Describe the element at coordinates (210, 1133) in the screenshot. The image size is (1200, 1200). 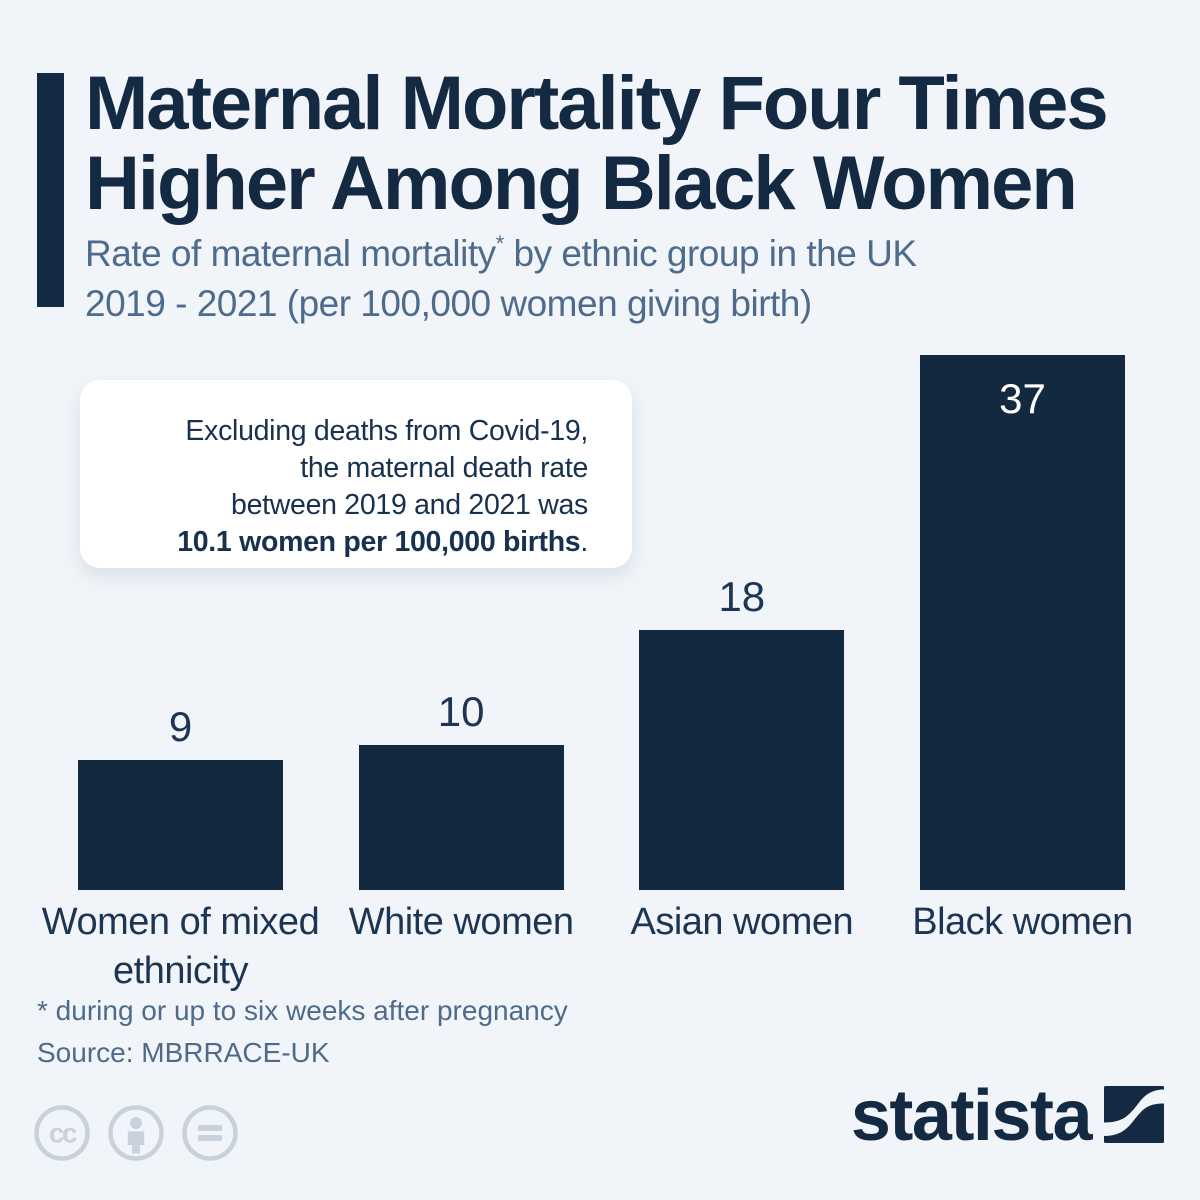
I see `equals-icon` at that location.